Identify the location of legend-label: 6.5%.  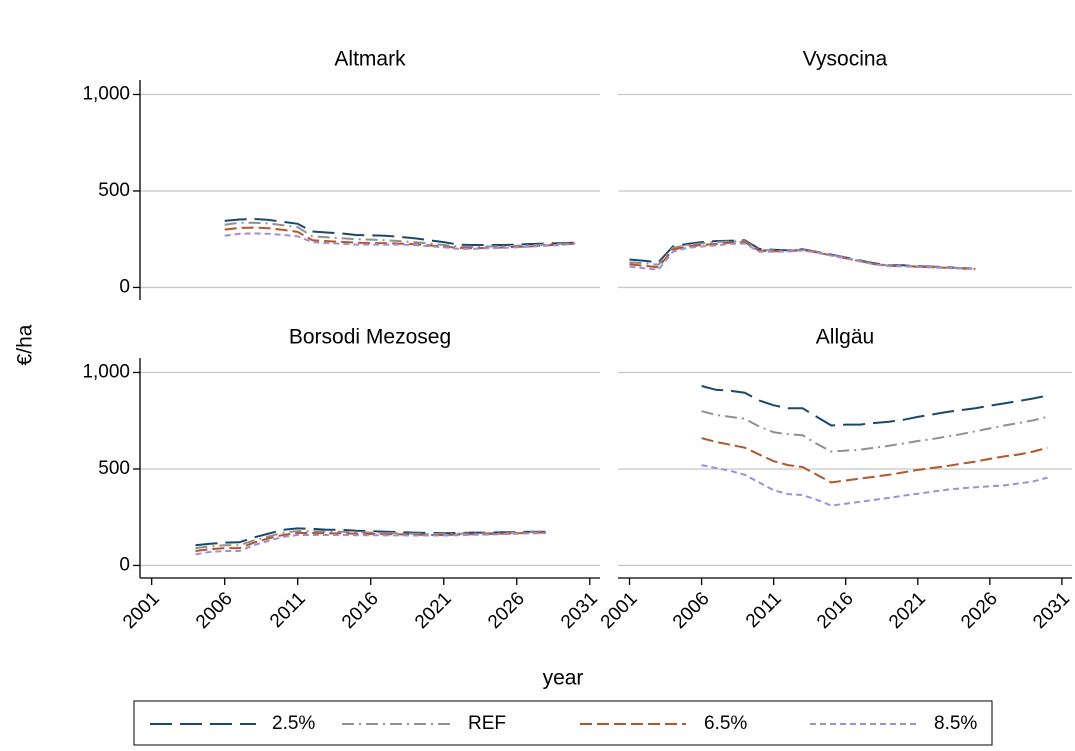
(725, 723).